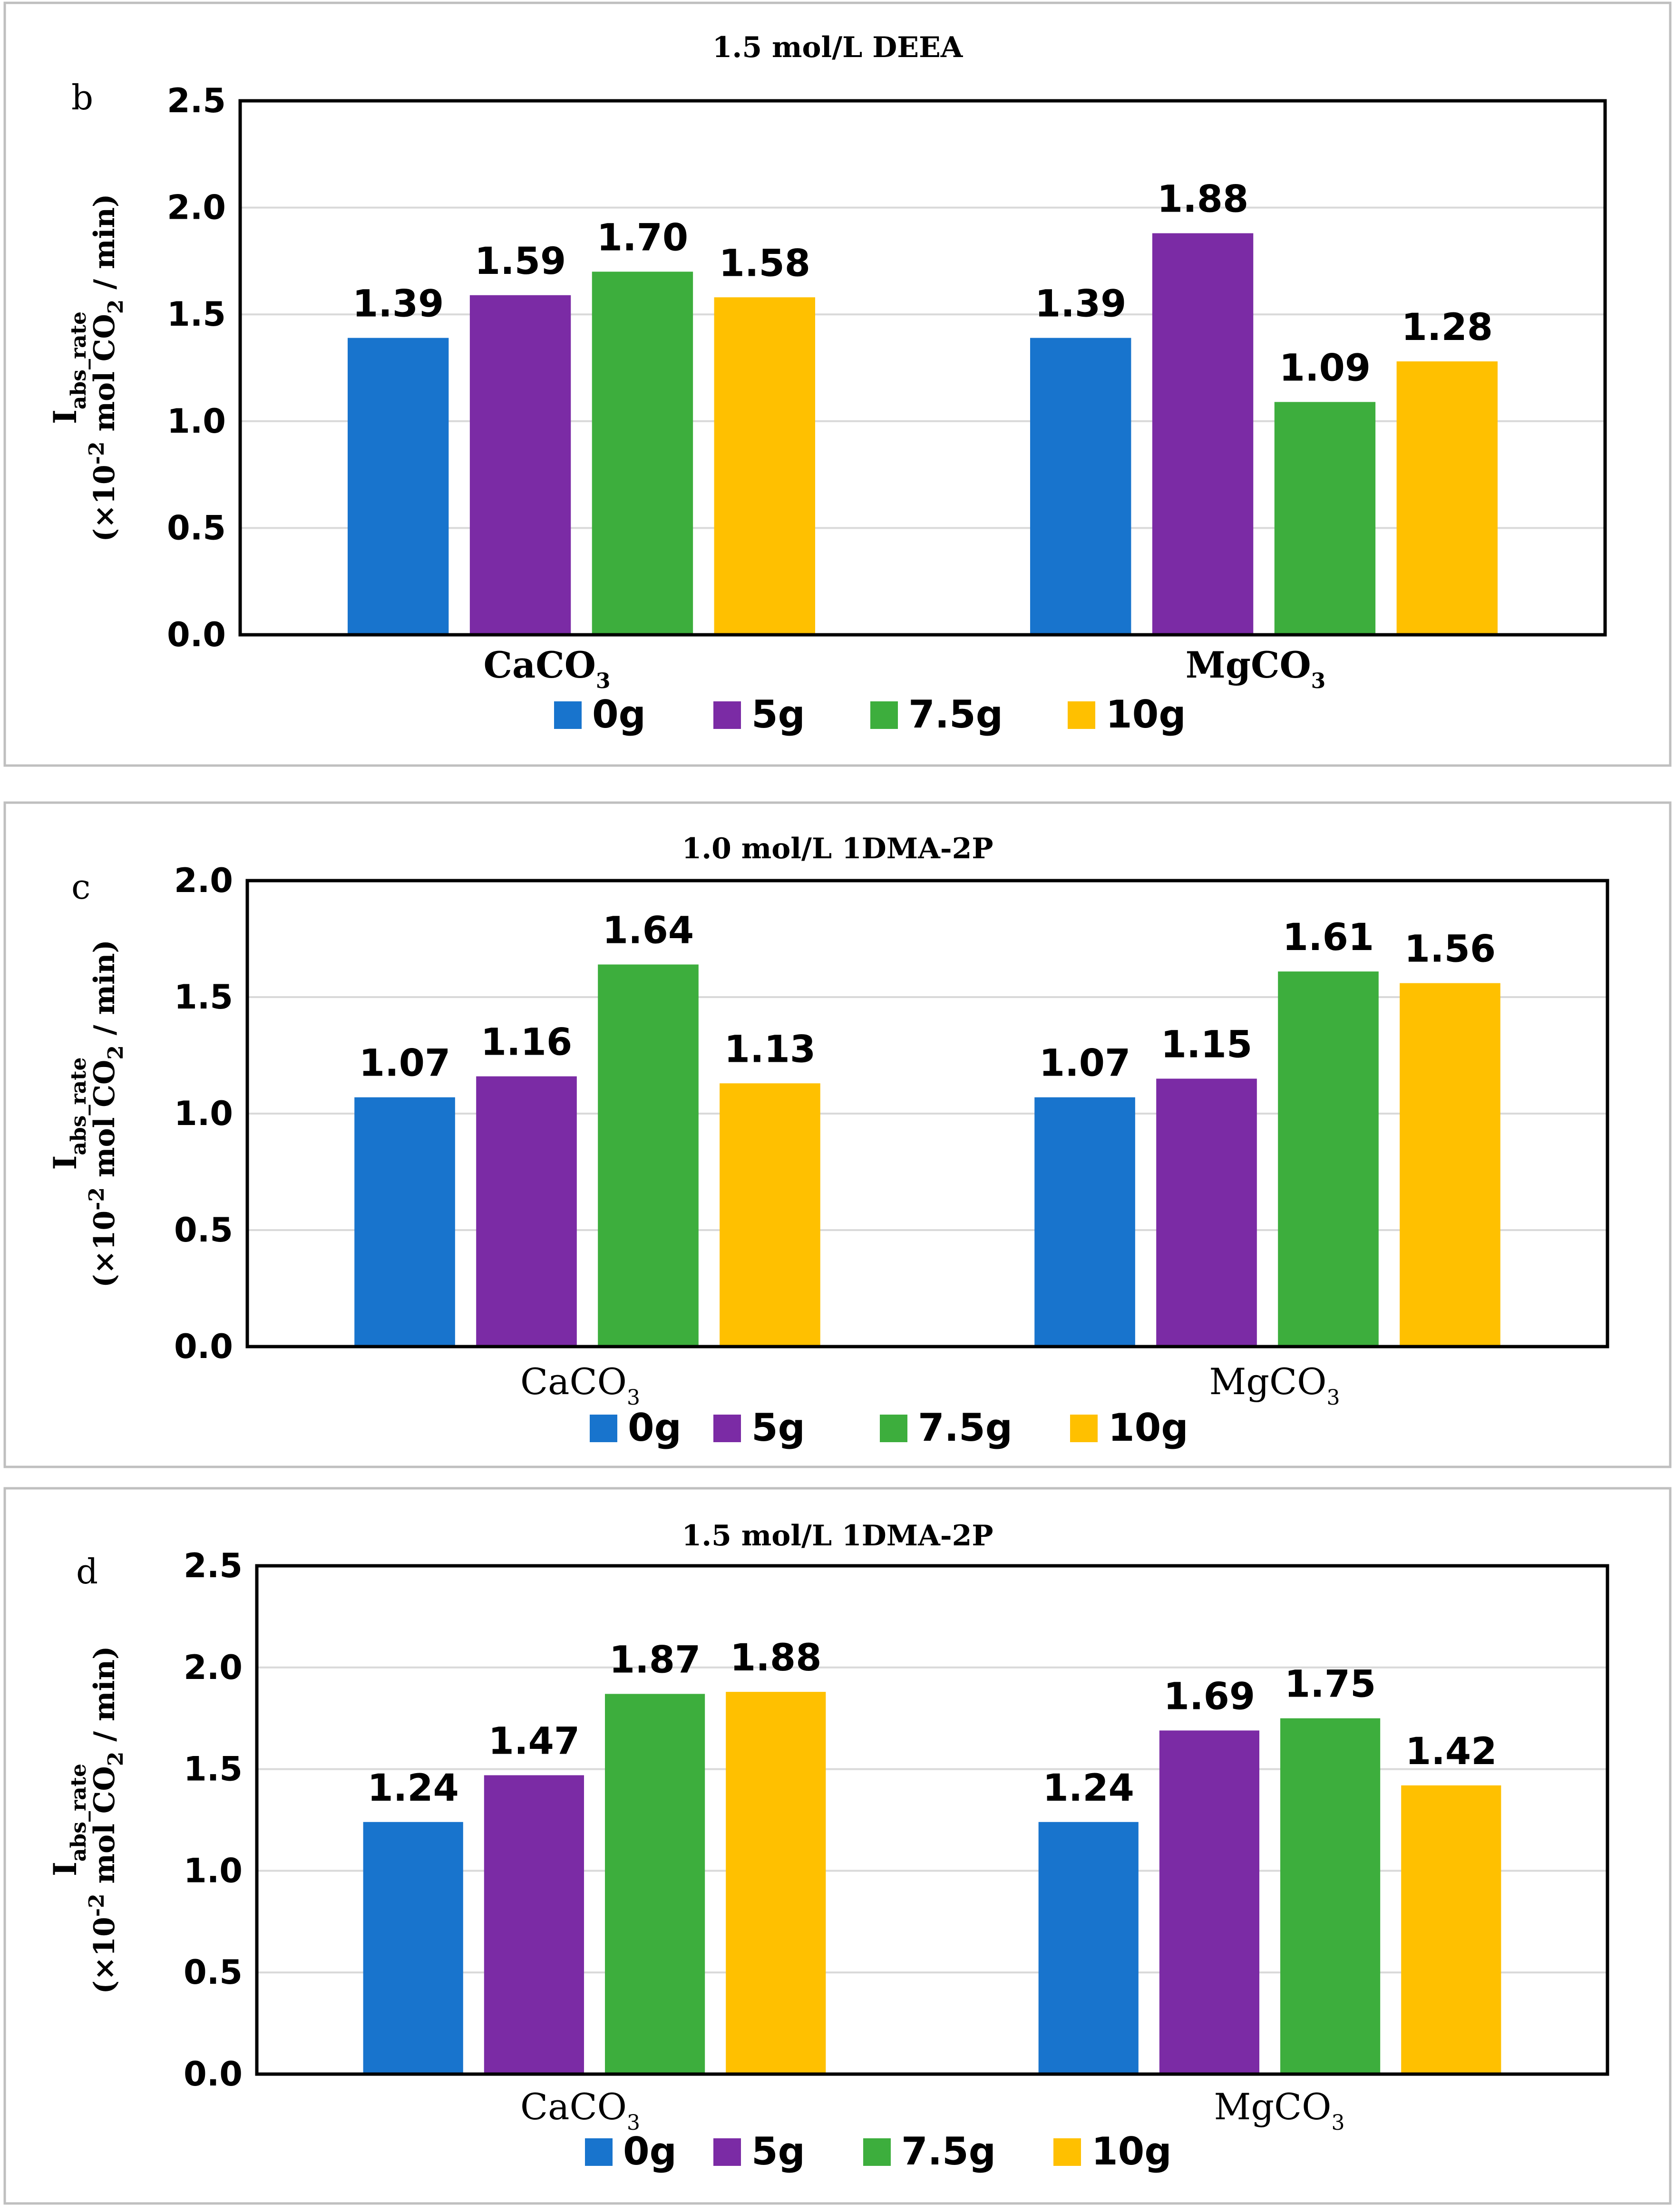  I want to click on legend-swatch-0g, so click(568, 715).